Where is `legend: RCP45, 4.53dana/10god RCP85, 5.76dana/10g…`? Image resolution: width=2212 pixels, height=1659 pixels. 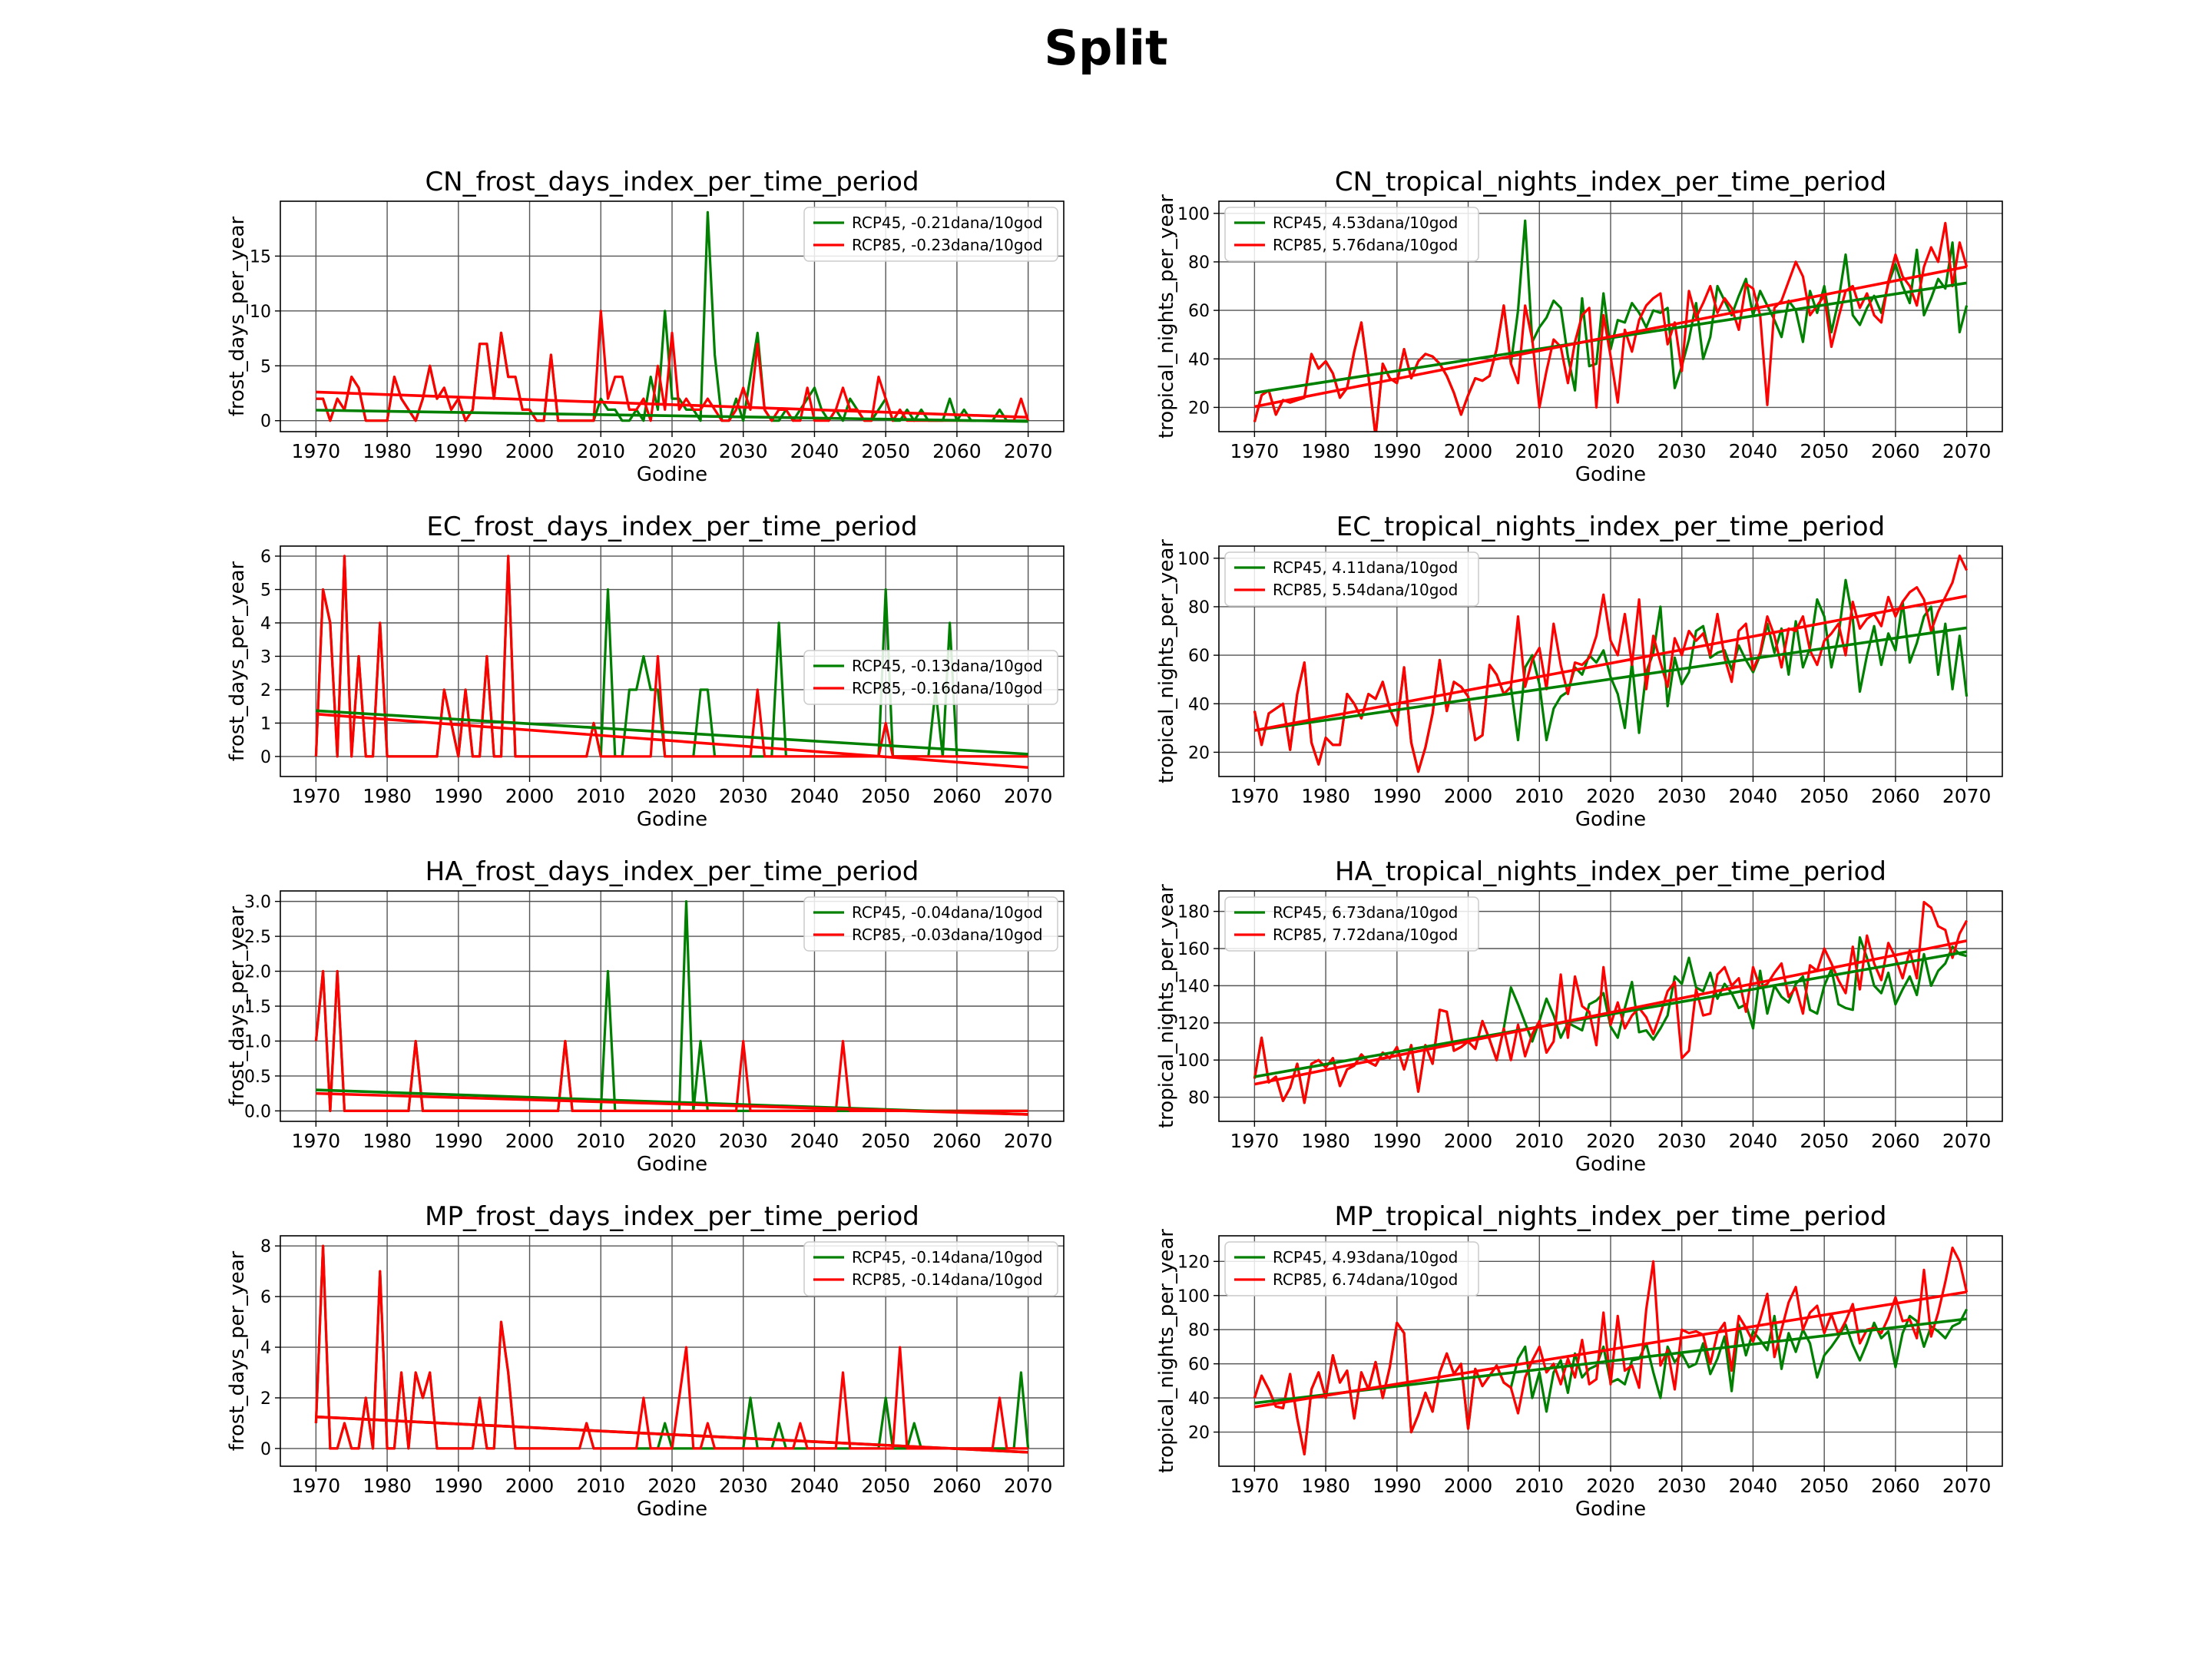
legend: RCP45, 4.53dana/10god RCP85, 5.76dana/10g… is located at coordinates (1351, 234).